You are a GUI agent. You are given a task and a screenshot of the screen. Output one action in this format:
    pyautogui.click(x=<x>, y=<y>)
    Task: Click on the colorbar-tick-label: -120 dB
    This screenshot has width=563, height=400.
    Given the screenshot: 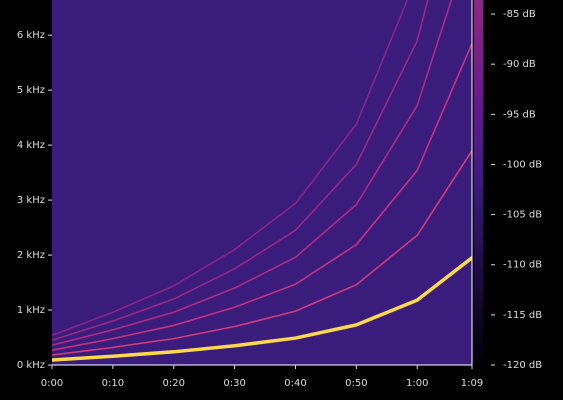 What is the action you would take?
    pyautogui.click(x=522, y=365)
    